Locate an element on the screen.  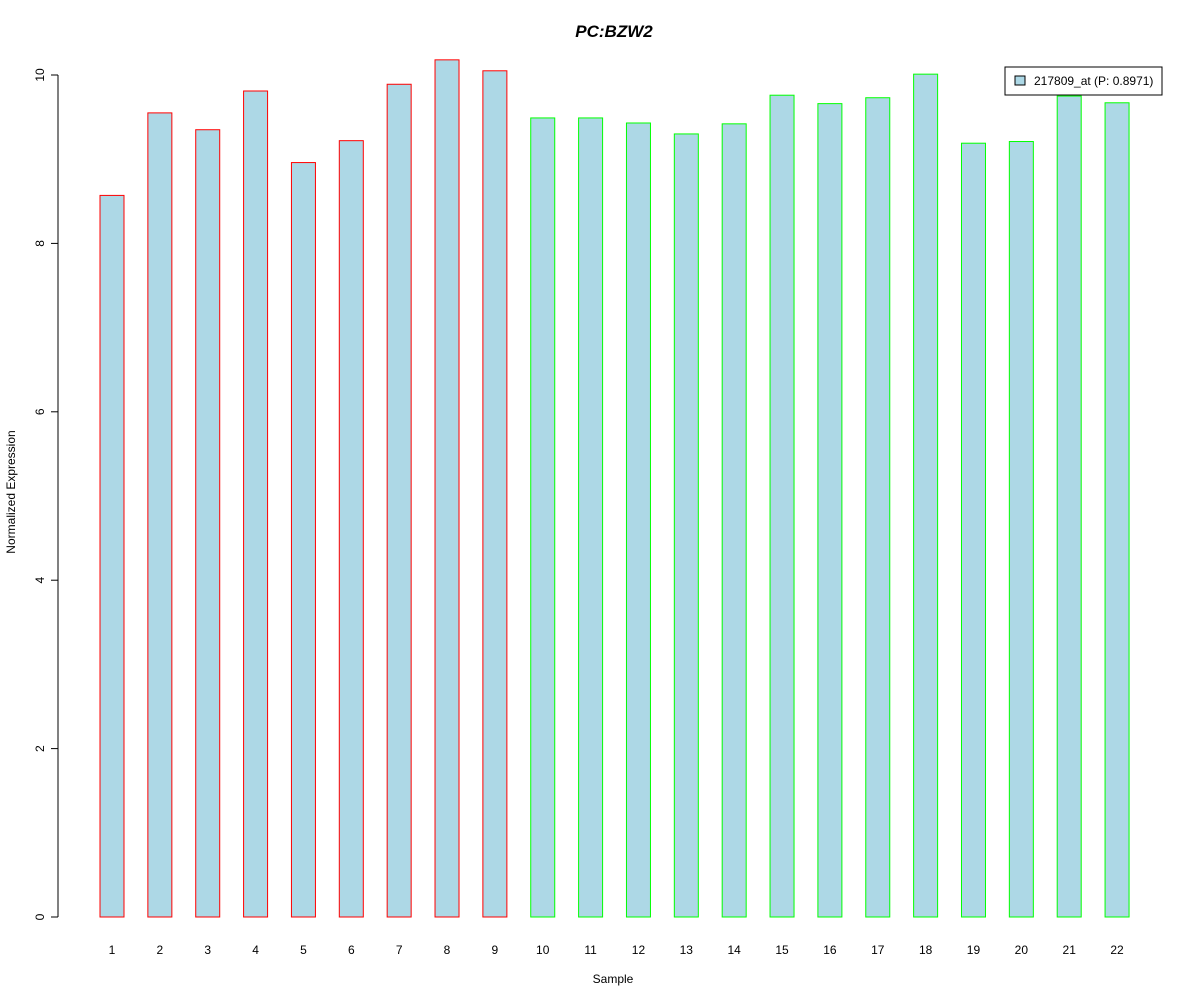
legend-swatch is located at coordinates (1020, 80).